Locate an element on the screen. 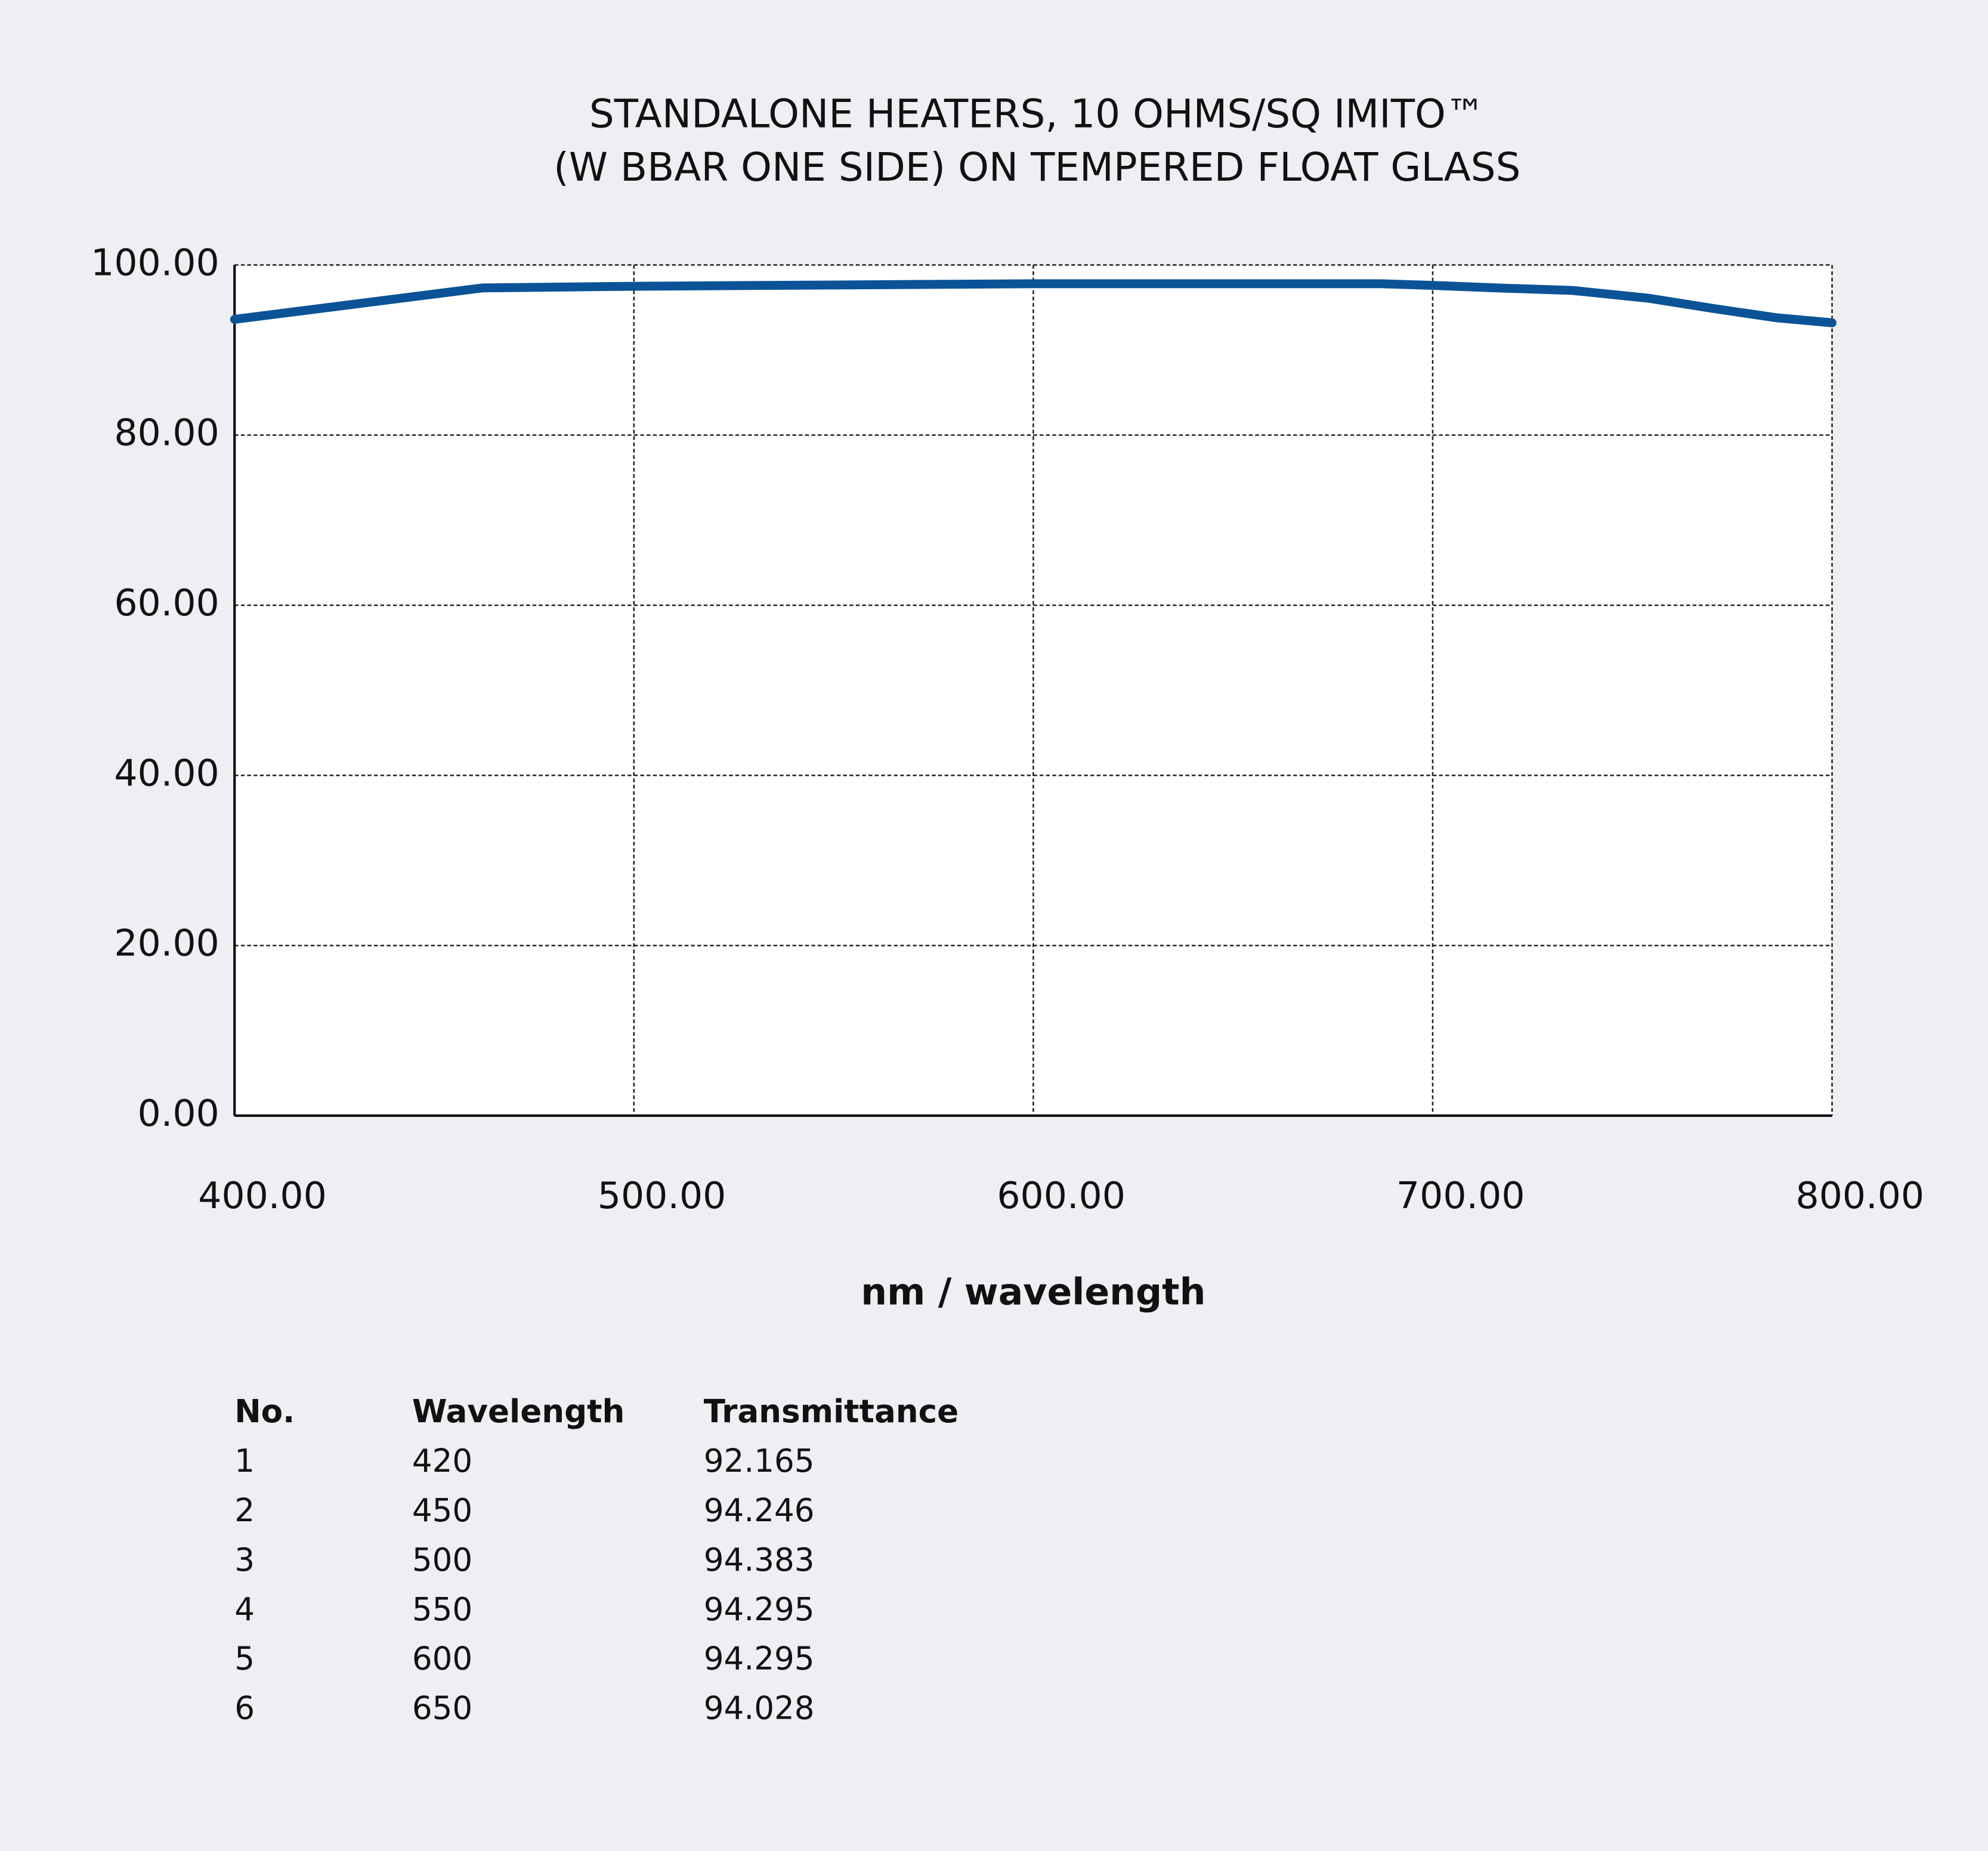  table-cell: 420 is located at coordinates (442, 1461).